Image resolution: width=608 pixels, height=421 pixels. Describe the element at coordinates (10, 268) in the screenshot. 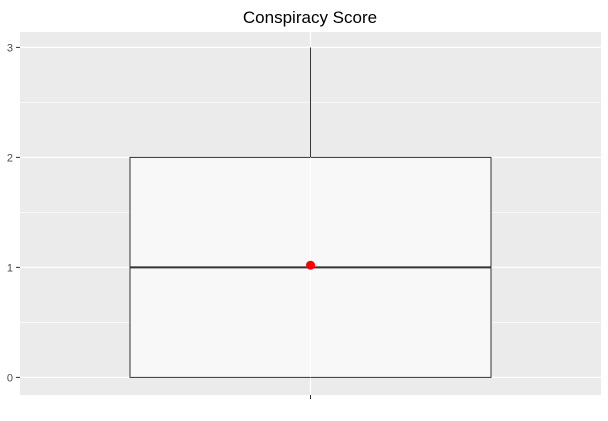

I see `y-tick-label-1: 1` at that location.